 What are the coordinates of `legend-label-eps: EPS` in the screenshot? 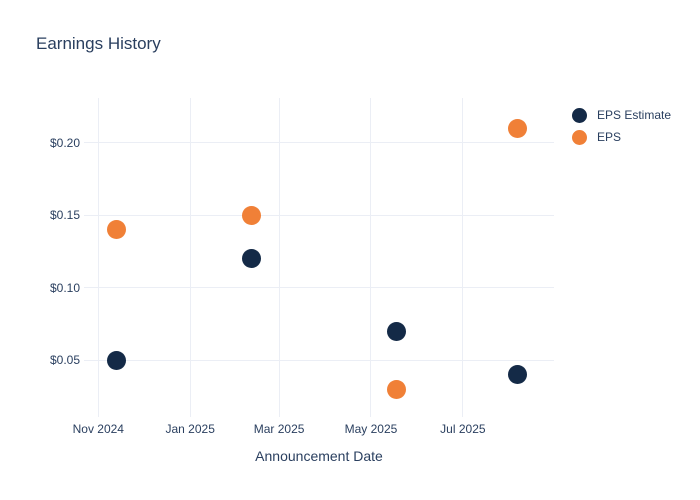 It's located at (609, 137).